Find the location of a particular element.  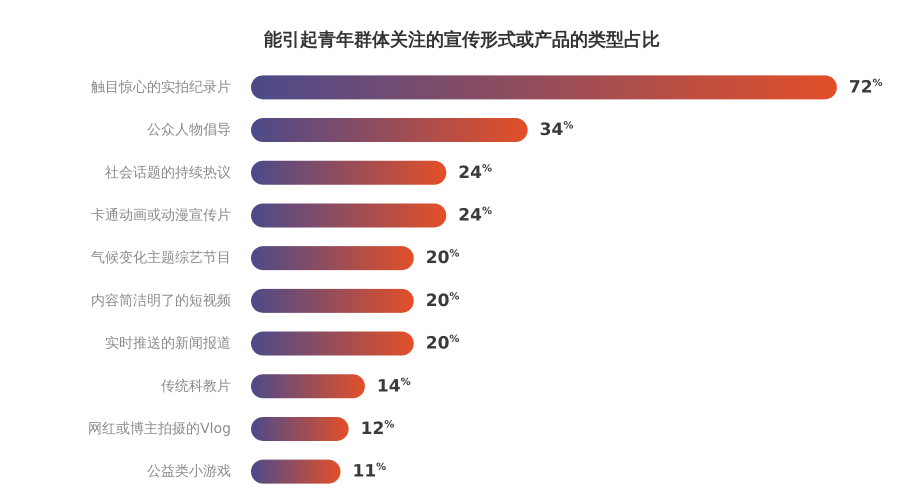

y-tick-label: 社会话题的持续热议 is located at coordinates (168, 172).